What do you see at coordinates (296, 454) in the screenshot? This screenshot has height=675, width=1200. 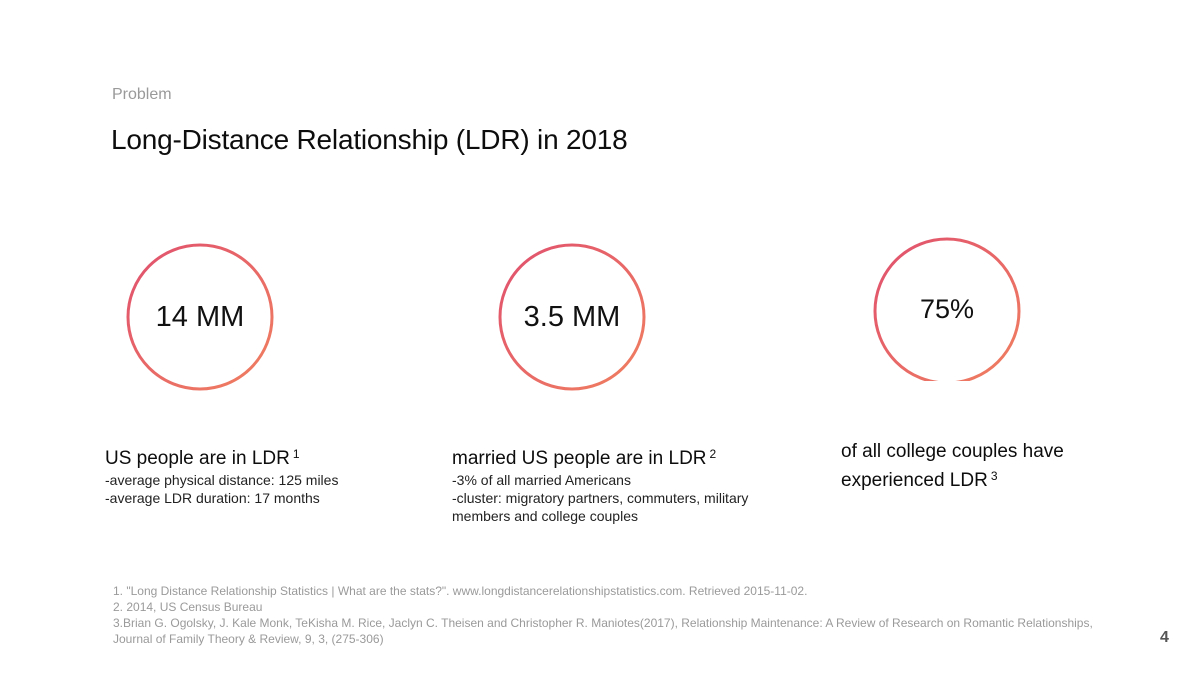 I see `footnote-ref: 1` at bounding box center [296, 454].